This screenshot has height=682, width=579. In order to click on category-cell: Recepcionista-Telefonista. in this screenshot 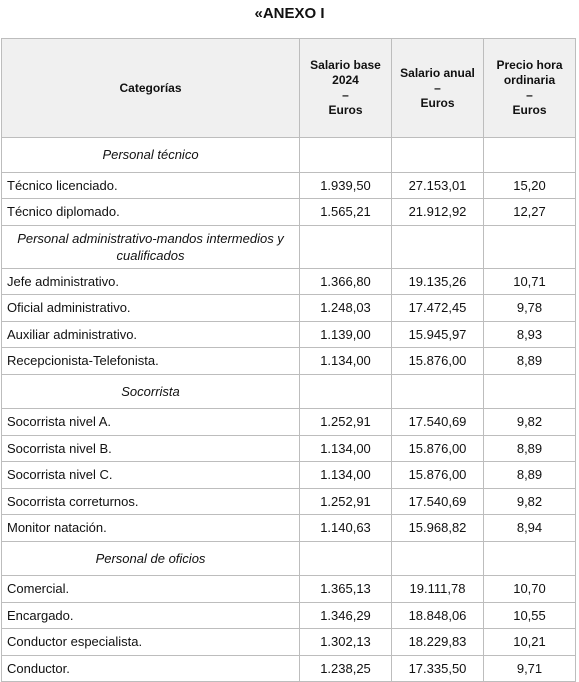, I will do `click(150, 361)`.